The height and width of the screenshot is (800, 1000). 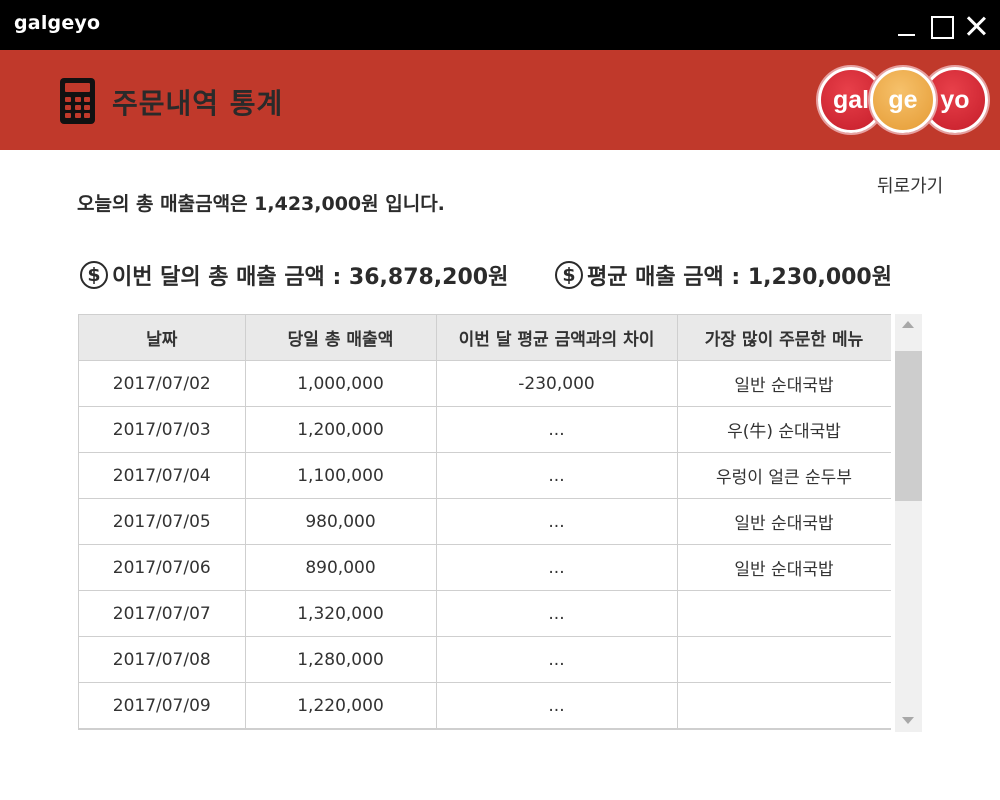 I want to click on cell-daily-total: 1,320,000, so click(x=341, y=613).